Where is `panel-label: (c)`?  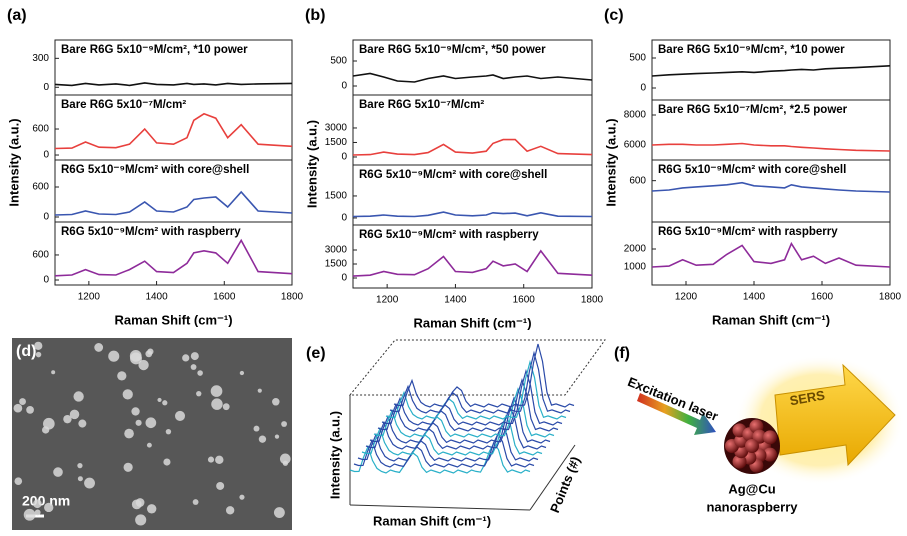
panel-label: (c) is located at coordinates (614, 15).